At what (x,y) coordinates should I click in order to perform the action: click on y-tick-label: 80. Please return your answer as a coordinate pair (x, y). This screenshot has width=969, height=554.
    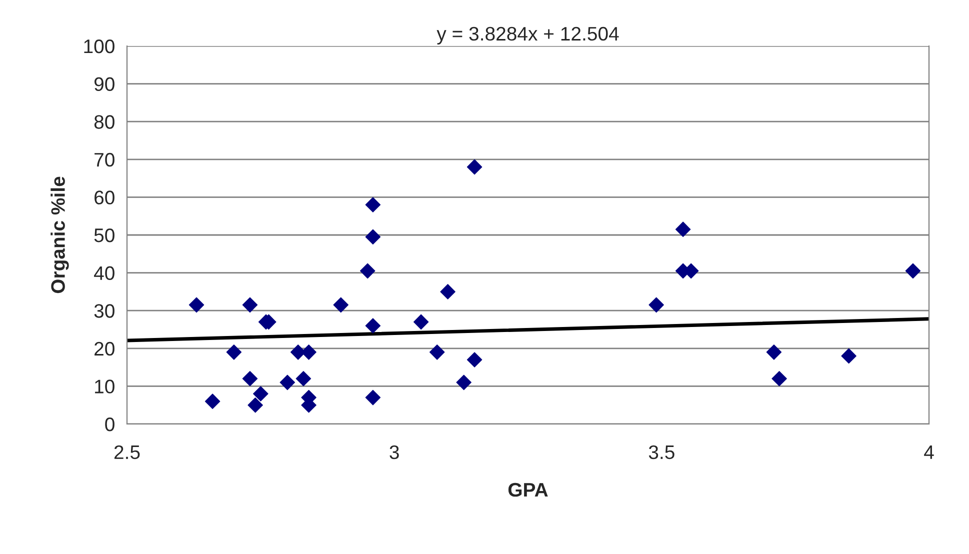
    Looking at the image, I should click on (104, 122).